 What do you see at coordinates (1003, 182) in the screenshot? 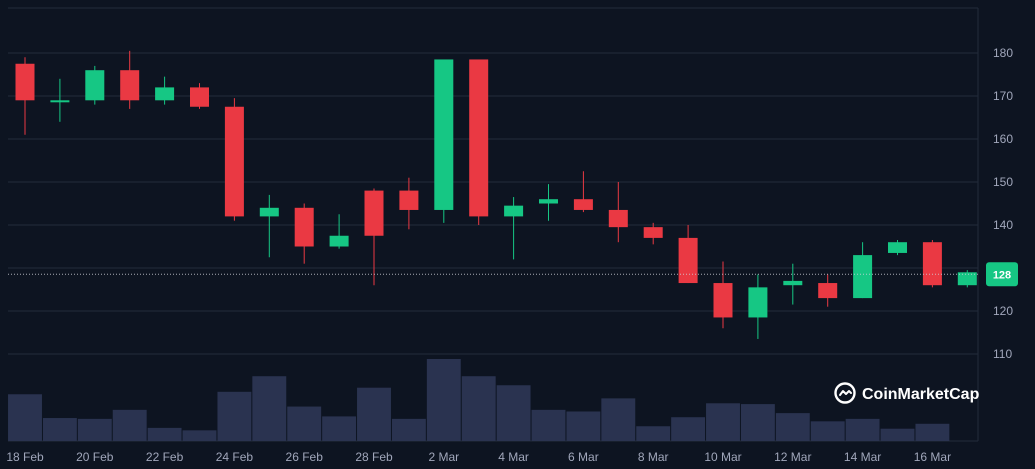
I see `y-tick-label: 150` at bounding box center [1003, 182].